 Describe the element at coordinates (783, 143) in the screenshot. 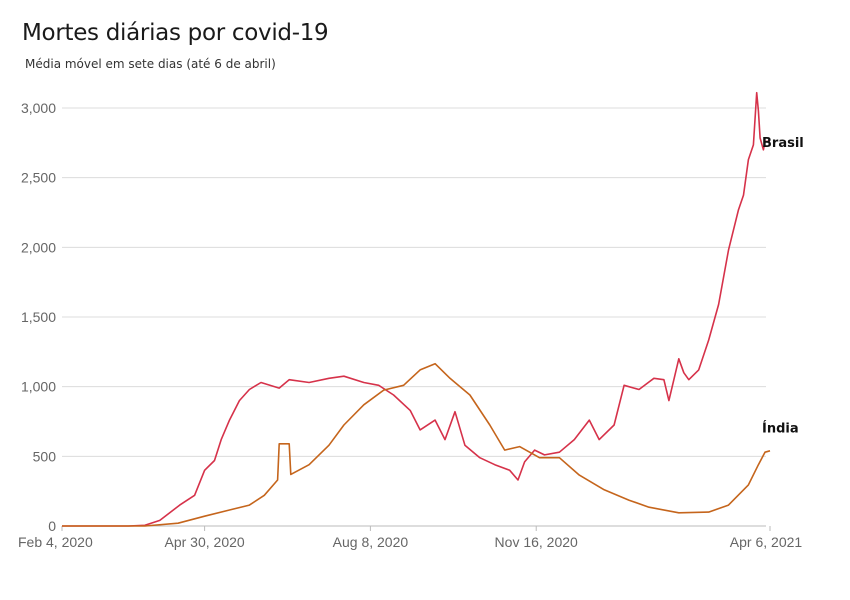

I see `series-label: Brasil` at that location.